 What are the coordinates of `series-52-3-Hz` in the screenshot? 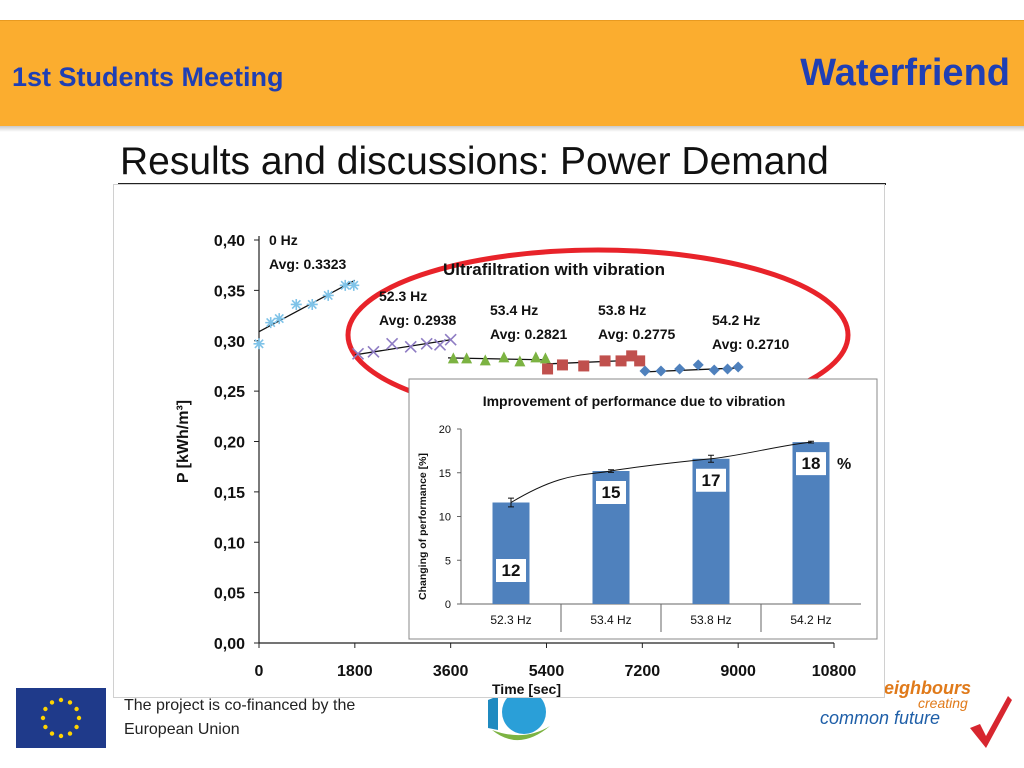 It's located at (404, 346).